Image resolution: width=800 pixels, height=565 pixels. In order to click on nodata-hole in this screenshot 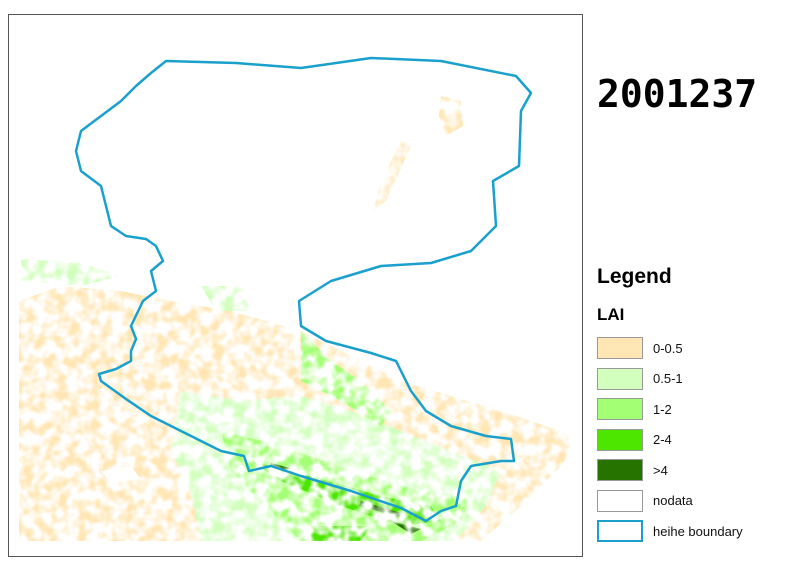, I will do `click(121, 474)`.